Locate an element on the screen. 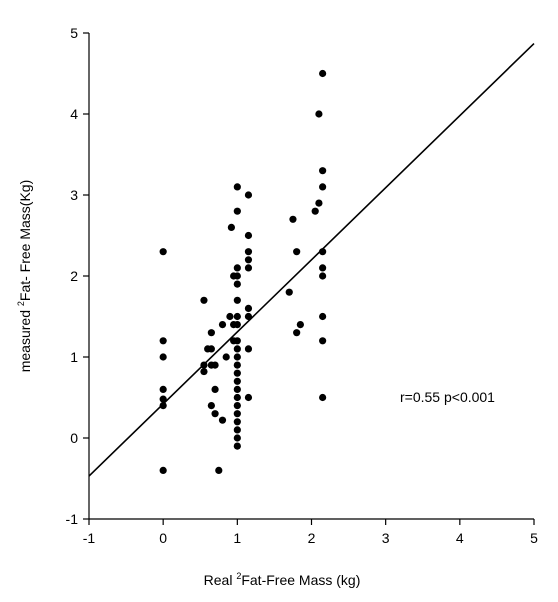 The image size is (558, 602). x-axis-title-suffix: Fat-Free Mass (kg) is located at coordinates (300, 580).